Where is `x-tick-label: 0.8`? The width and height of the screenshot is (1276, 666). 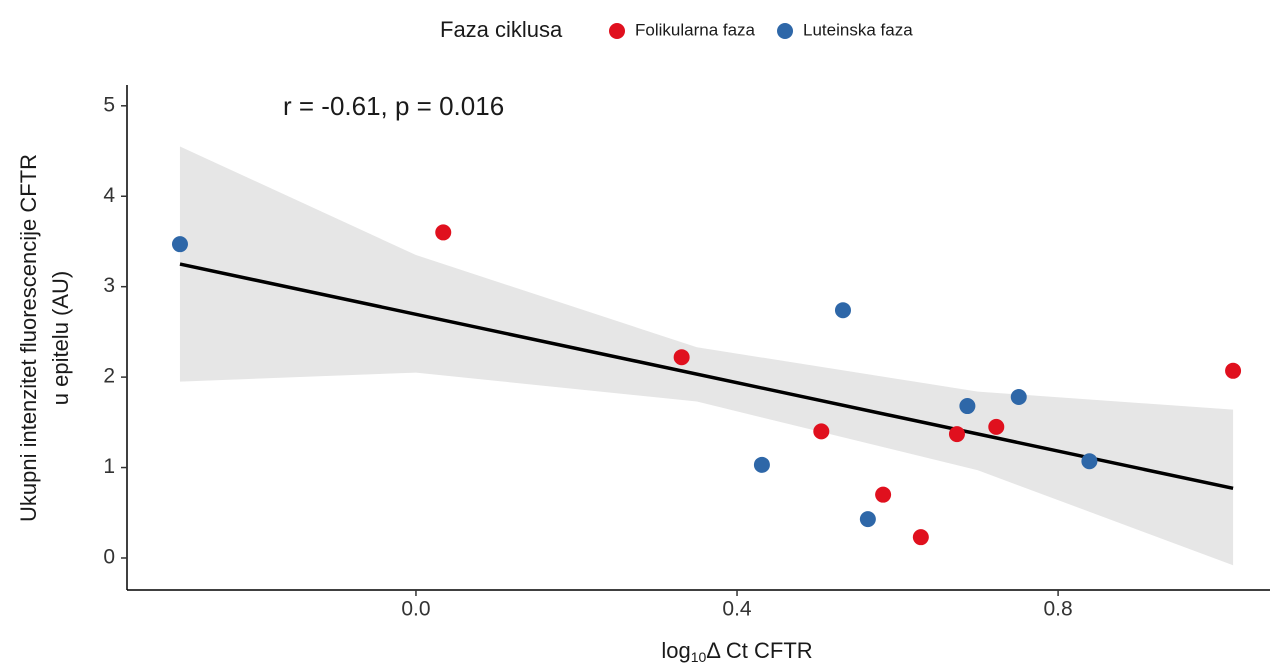 x-tick-label: 0.8 is located at coordinates (1057, 609).